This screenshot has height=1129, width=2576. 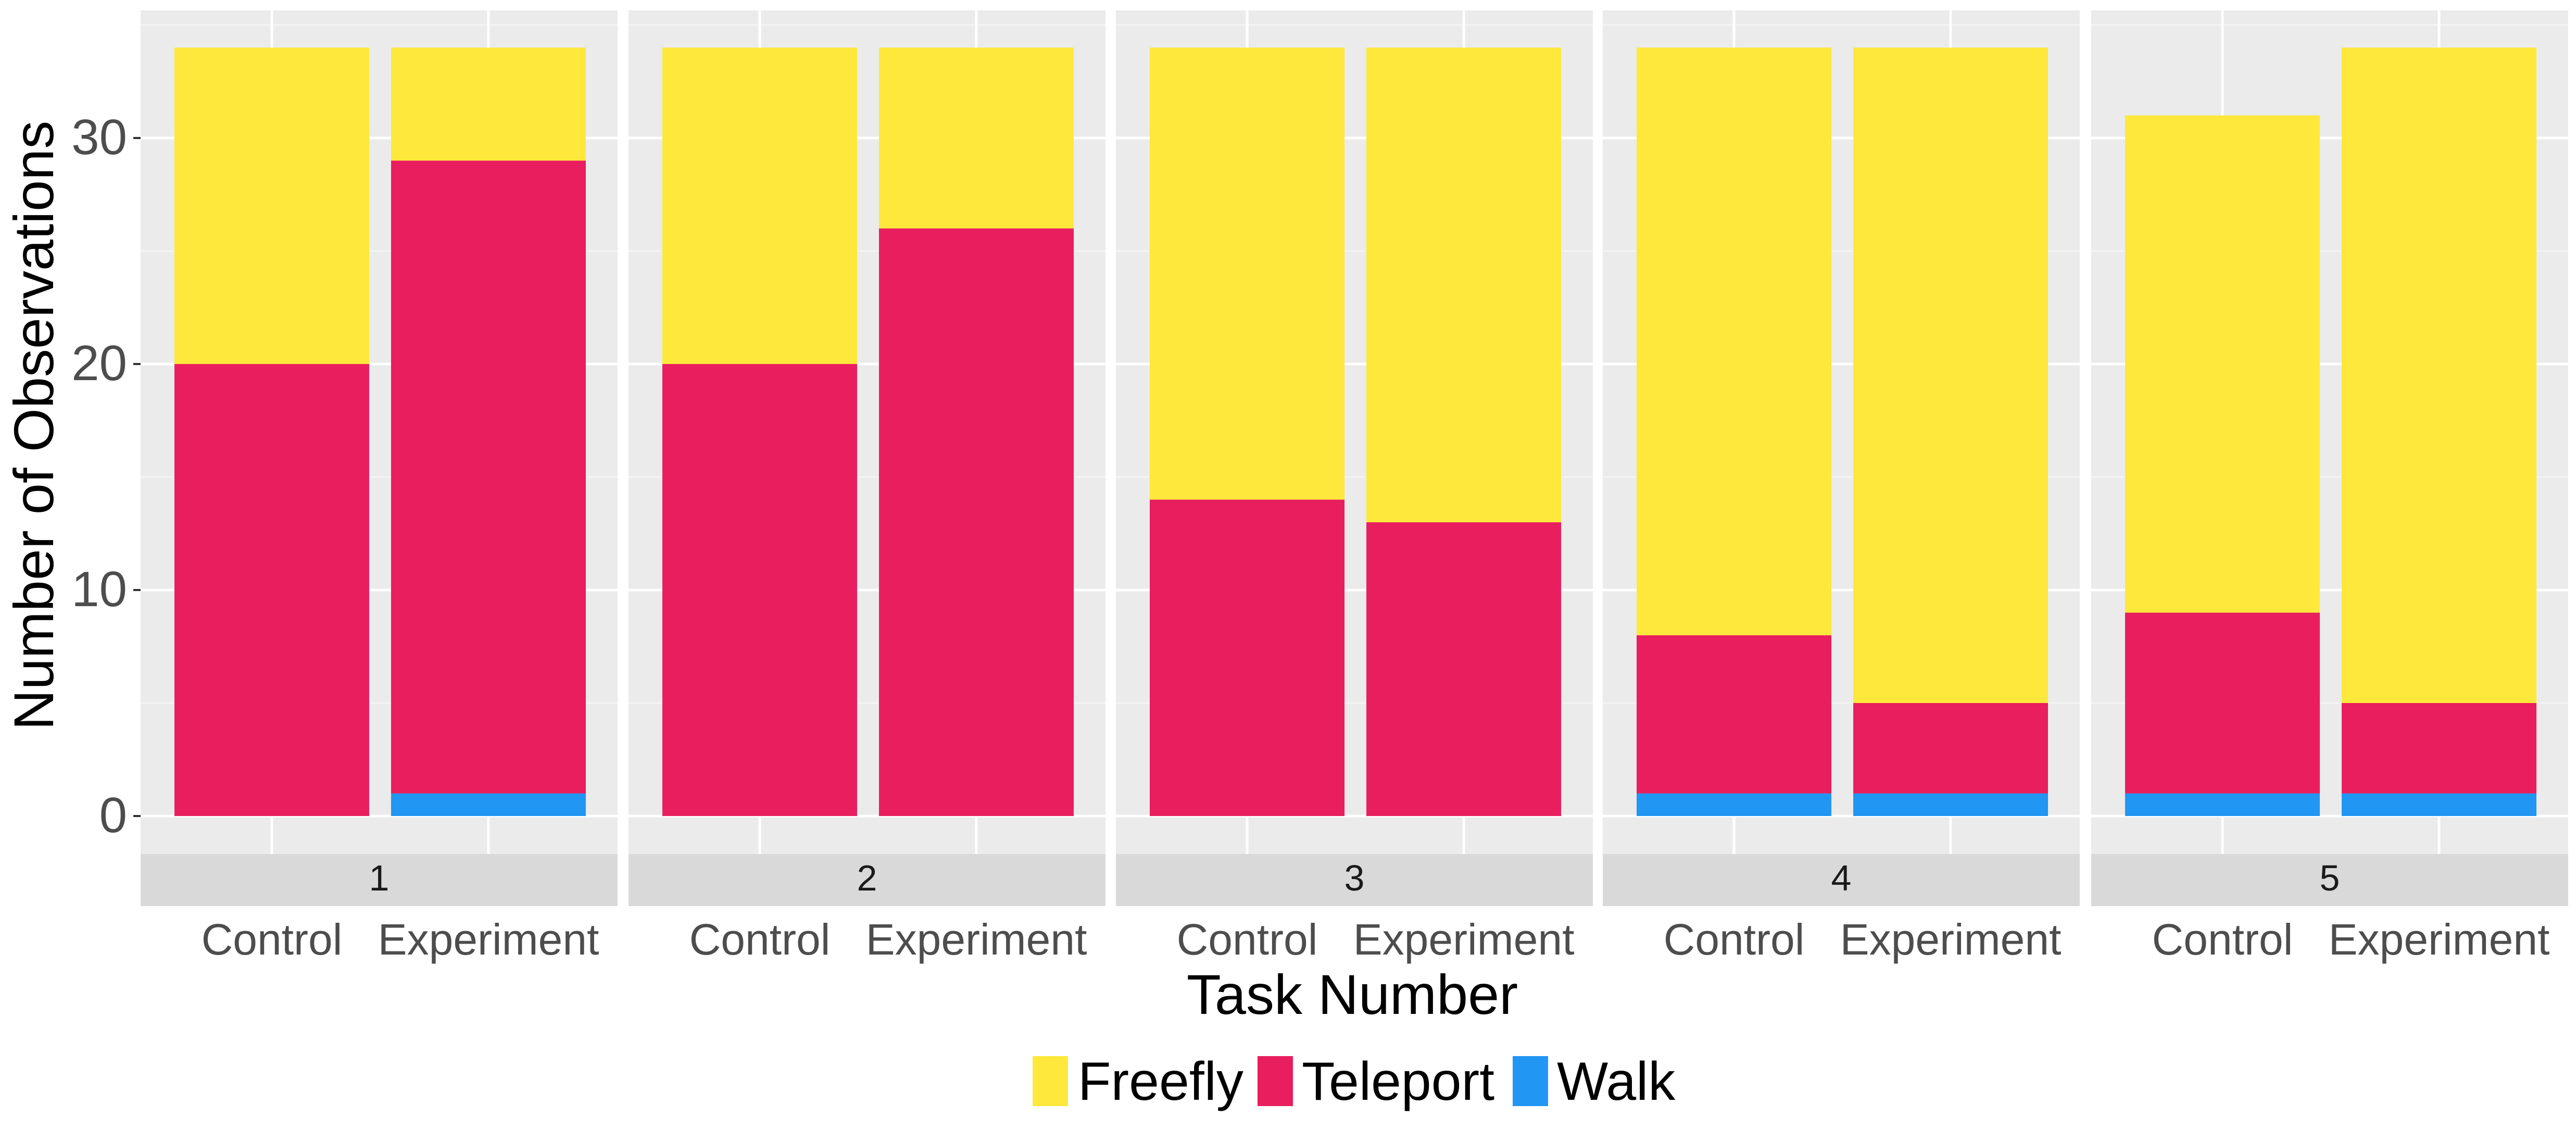 I want to click on facet-strip-label: 4, so click(x=1842, y=878).